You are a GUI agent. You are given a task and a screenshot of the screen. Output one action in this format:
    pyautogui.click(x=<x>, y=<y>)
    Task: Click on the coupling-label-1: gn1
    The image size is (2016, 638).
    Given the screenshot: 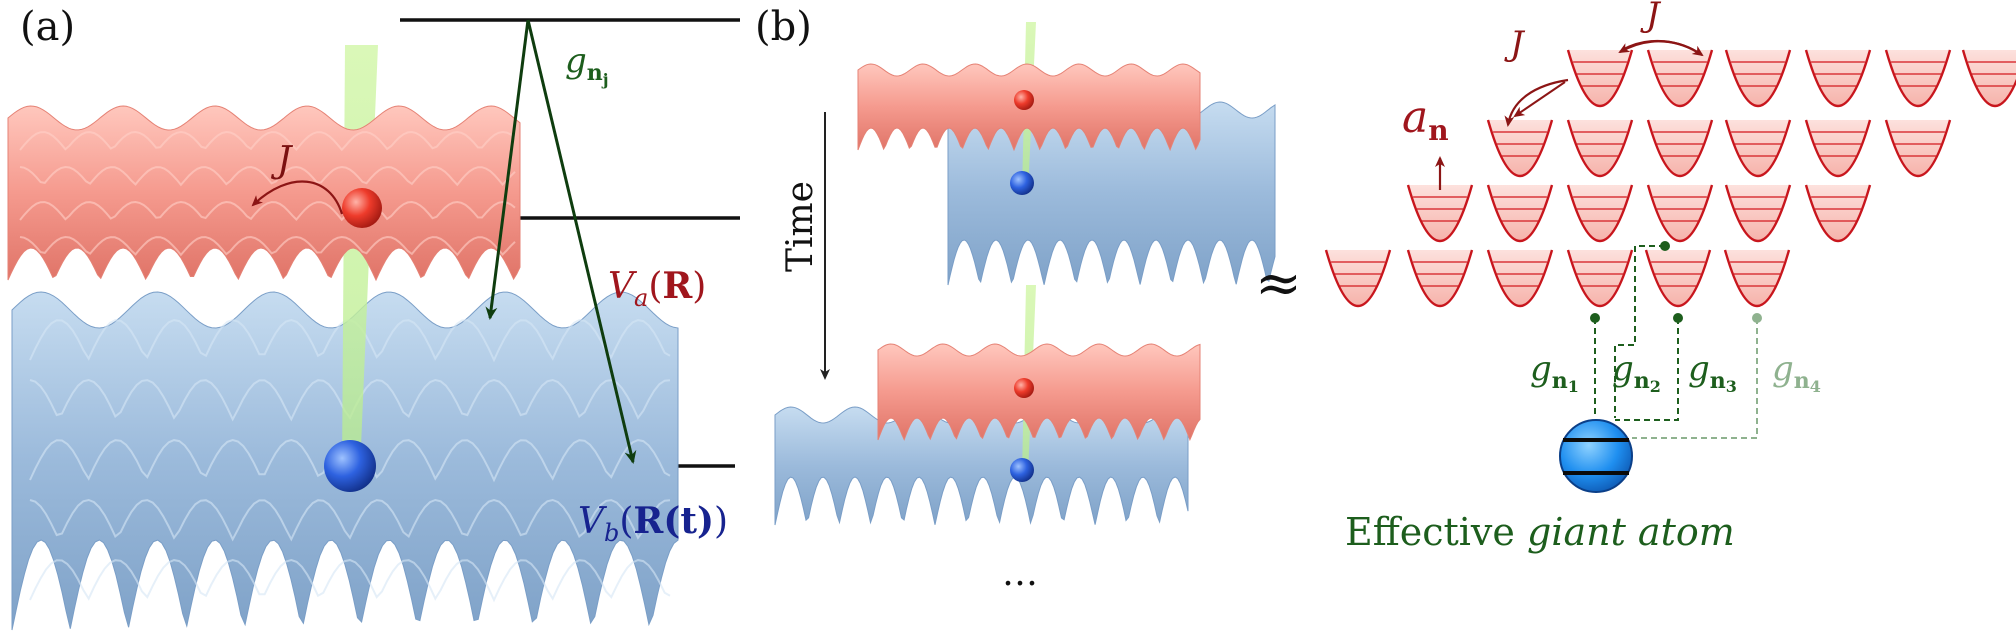 What is the action you would take?
    pyautogui.click(x=1554, y=372)
    